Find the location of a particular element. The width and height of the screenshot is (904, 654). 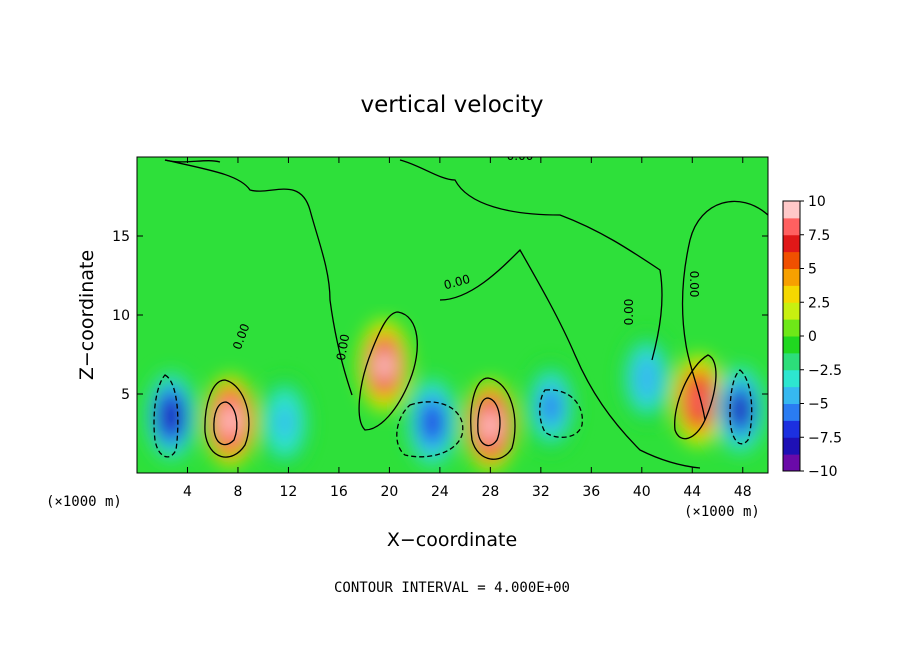

zero-contour-mid is located at coordinates (531, 260).